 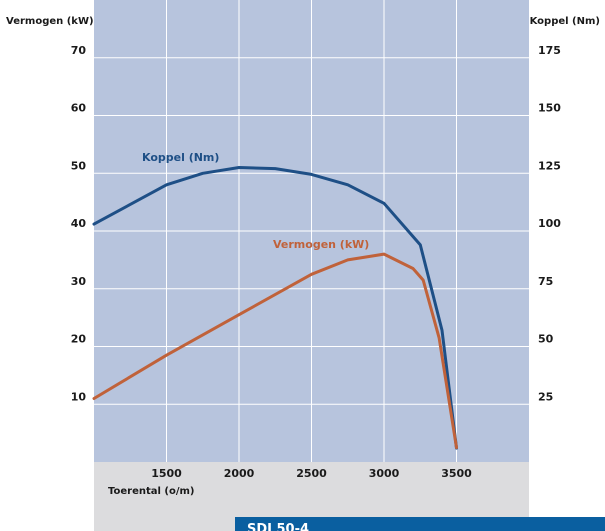 I want to click on y-left-tick-label: 20, so click(x=79, y=339).